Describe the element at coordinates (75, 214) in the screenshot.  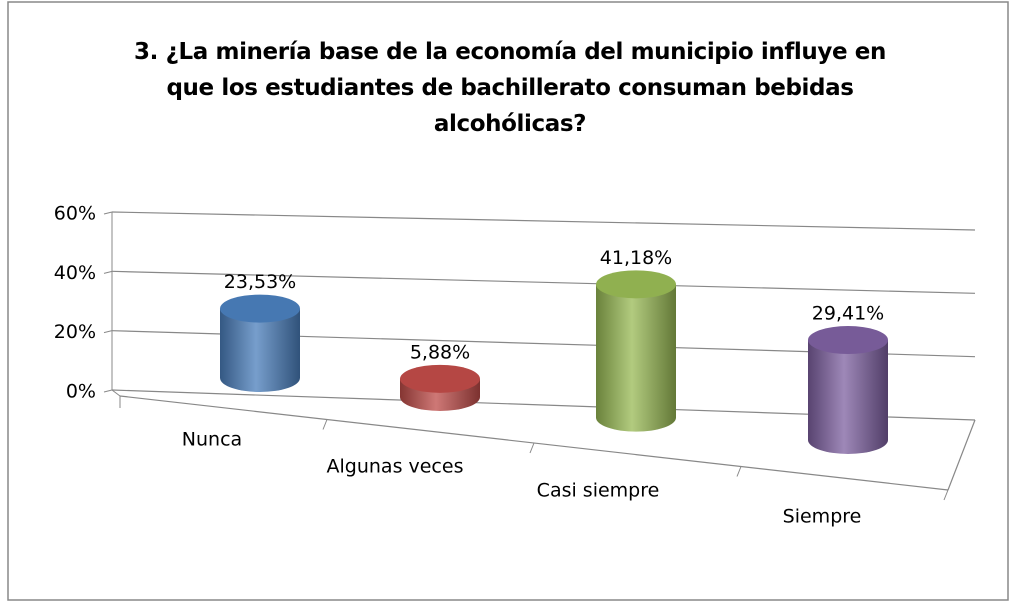
I see `y-tick-label: 60%` at that location.